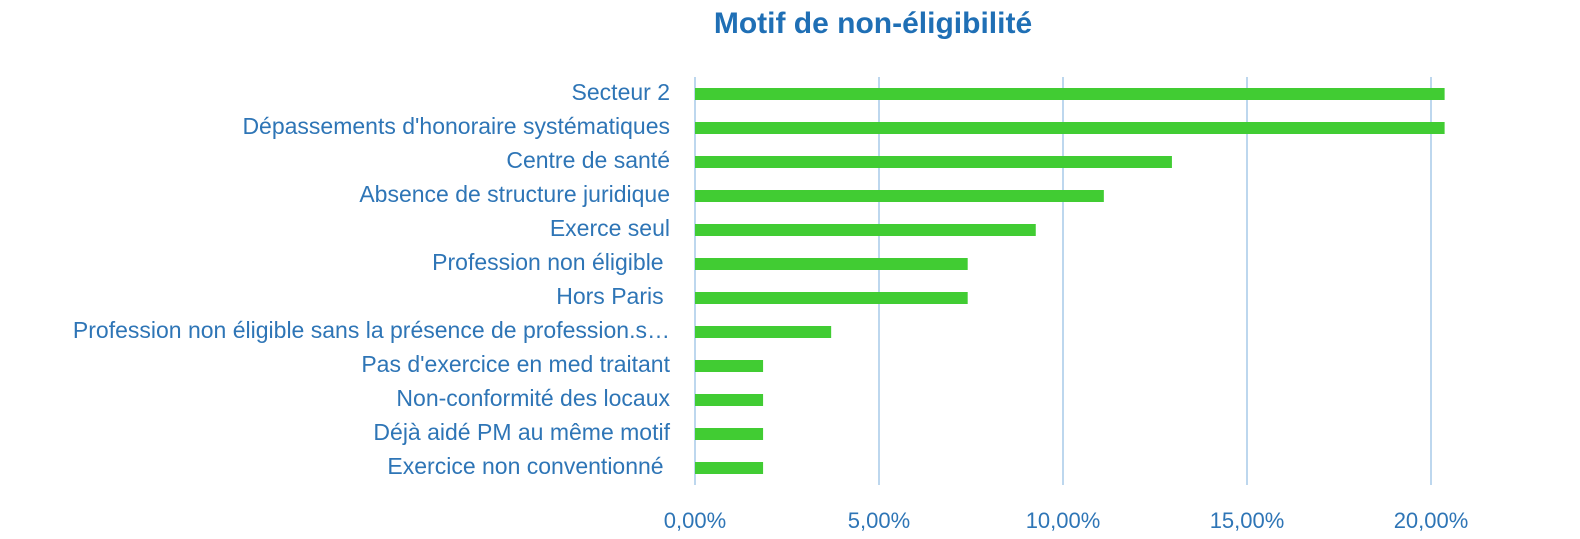 The height and width of the screenshot is (539, 1580). I want to click on x-tick-label: 15,00%, so click(1247, 520).